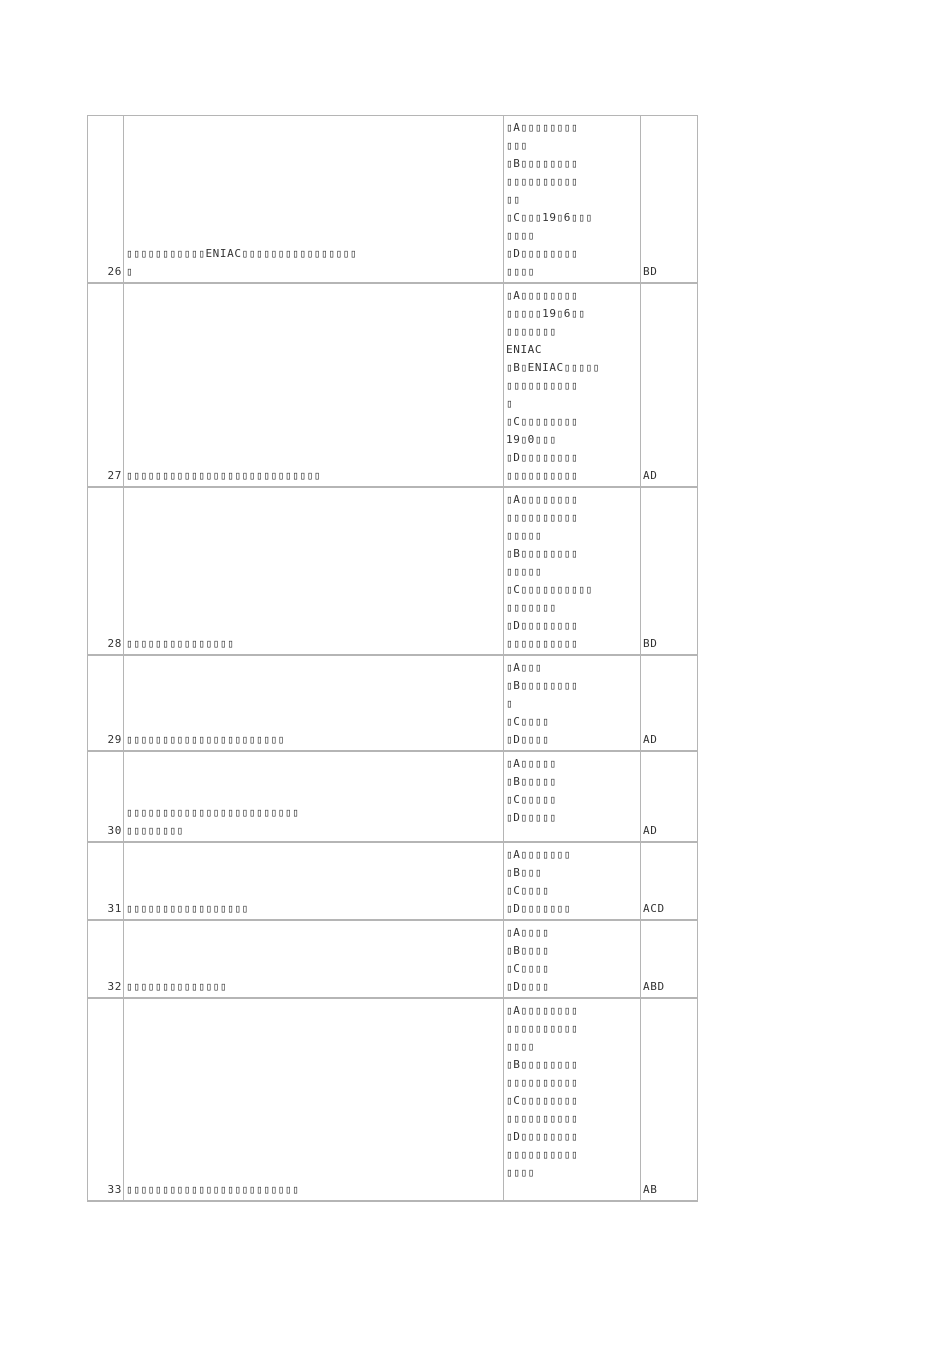  What do you see at coordinates (313, 703) in the screenshot?
I see `question-text: ▯▯▯▯▯▯▯▯▯▯▯▯▯▯▯▯▯▯▯▯▯▯` at bounding box center [313, 703].